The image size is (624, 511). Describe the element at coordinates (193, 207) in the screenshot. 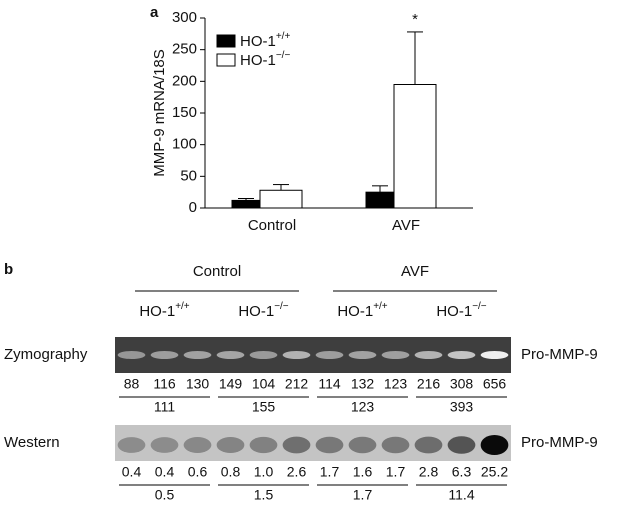

I see `y-tick-label: 0` at that location.